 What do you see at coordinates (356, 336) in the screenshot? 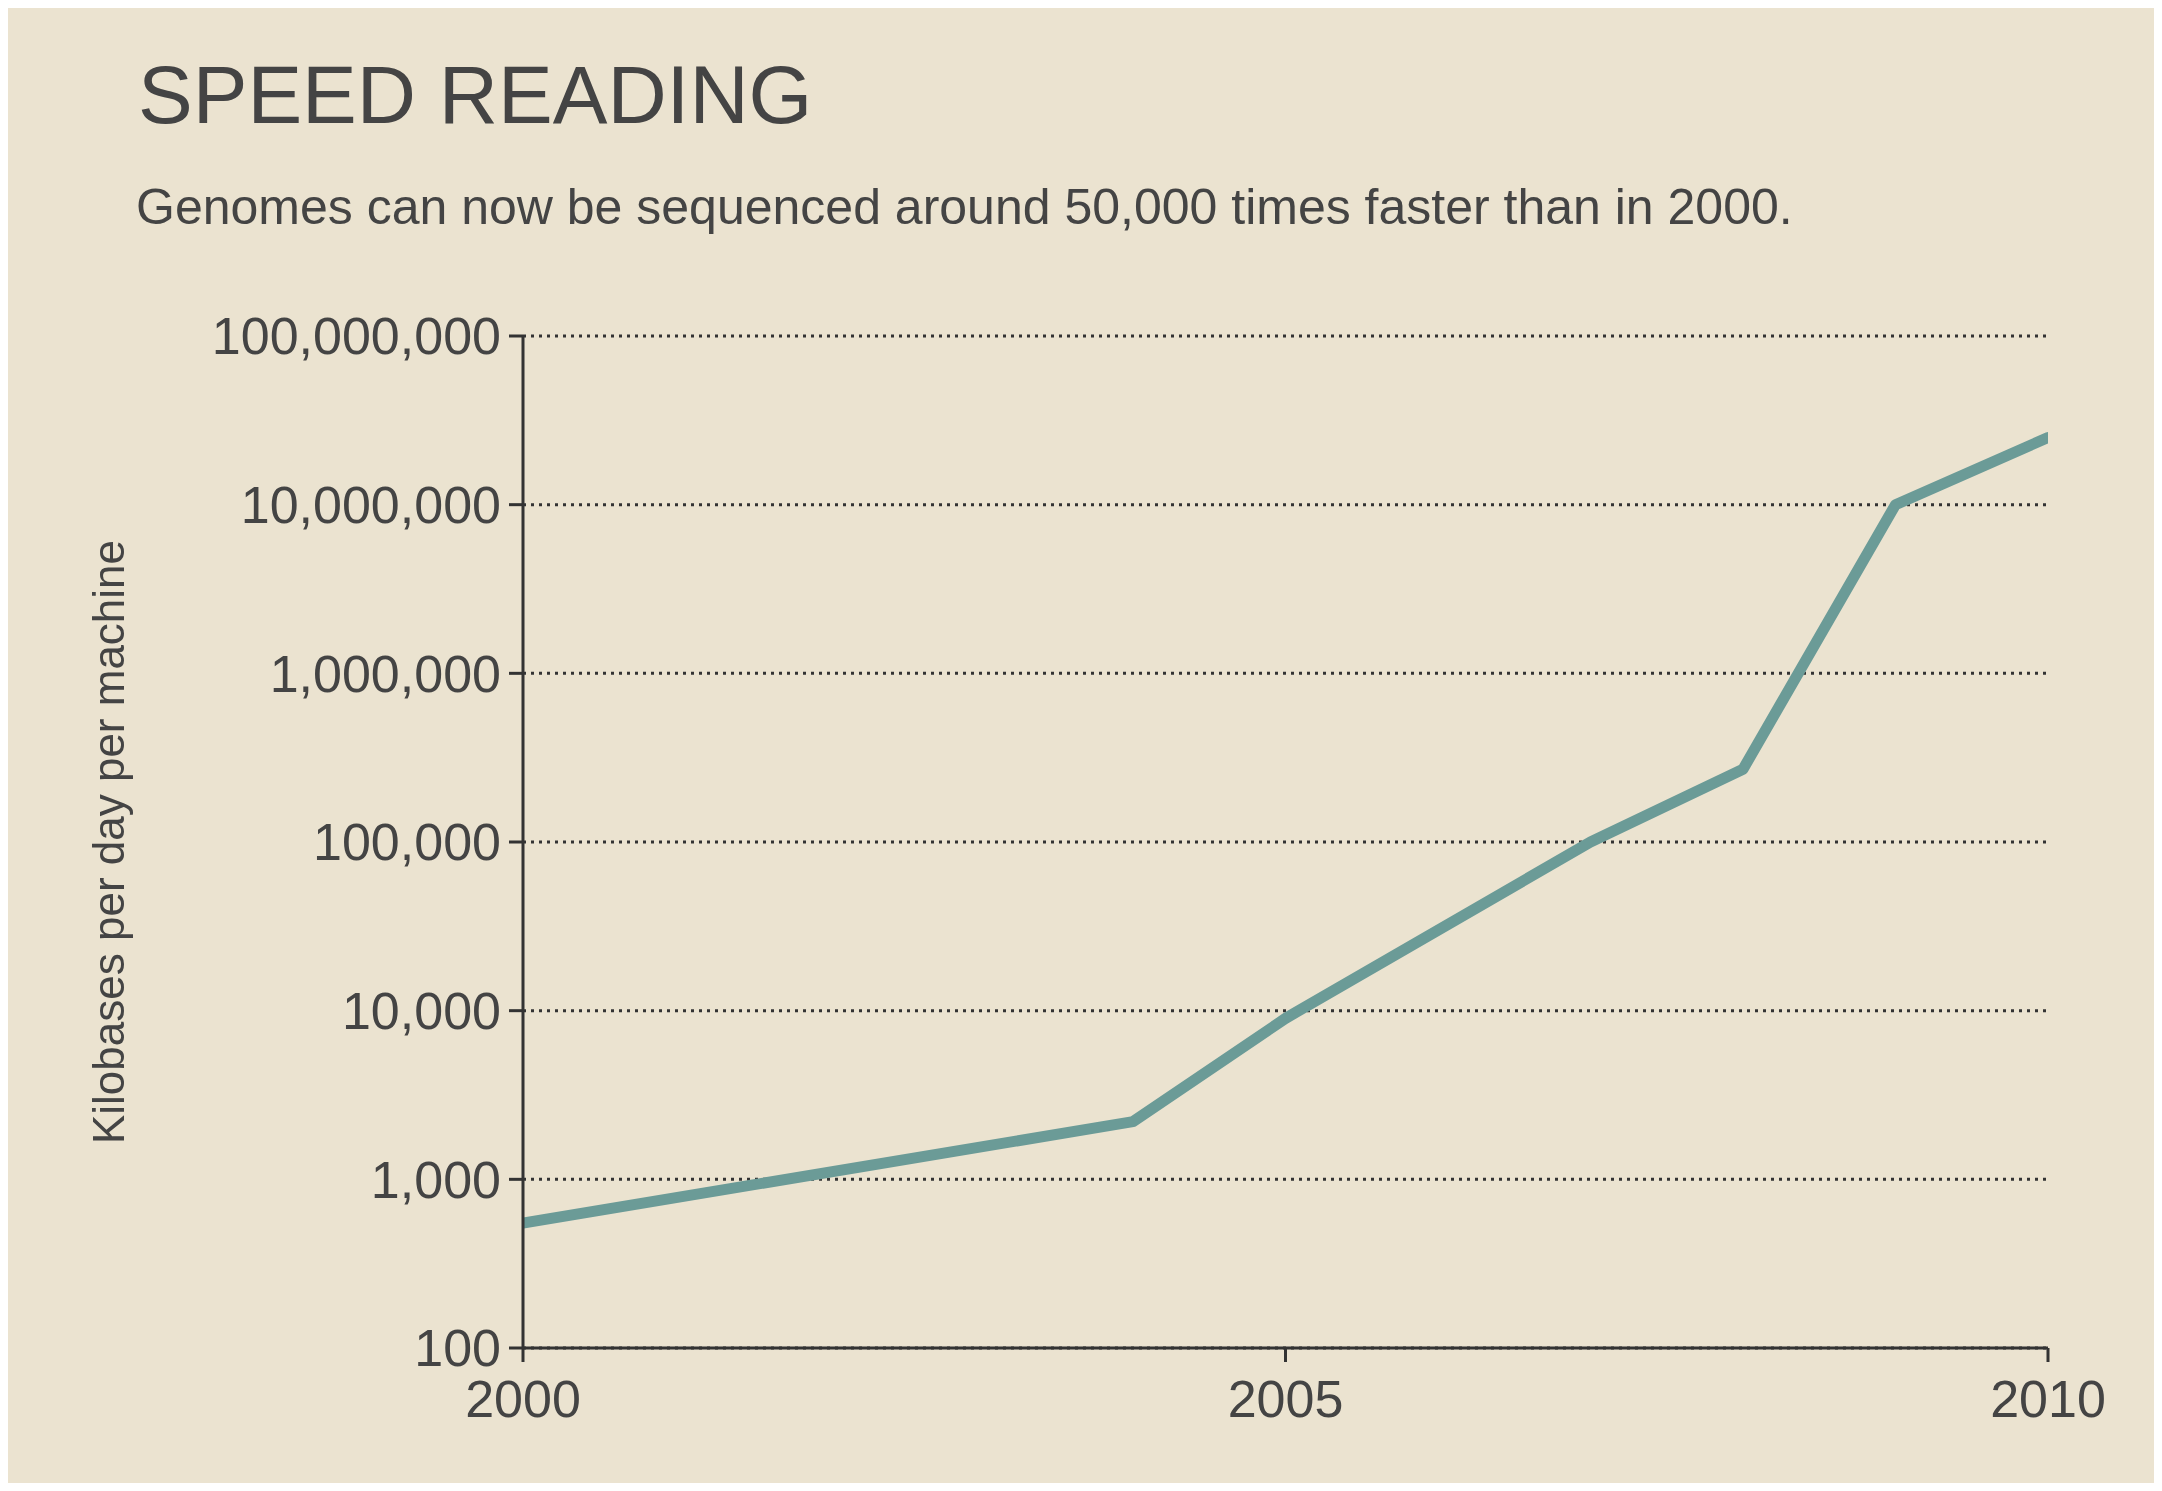
I see `y-tick-label: 100,000,000` at bounding box center [356, 336].